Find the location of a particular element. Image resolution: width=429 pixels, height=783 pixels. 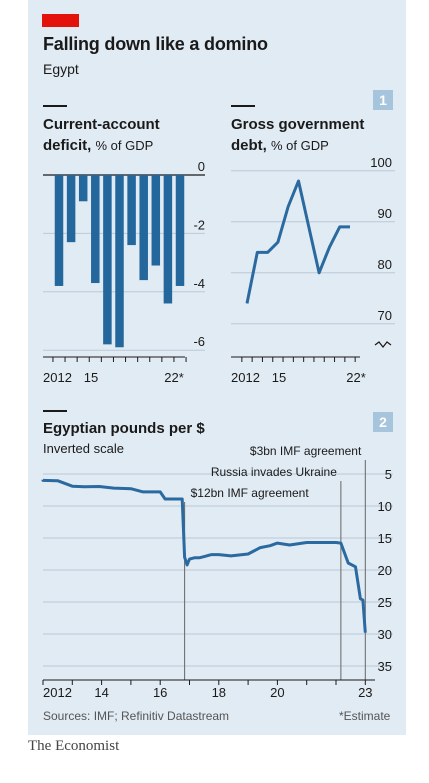

left-chart-rule is located at coordinates (55, 106).